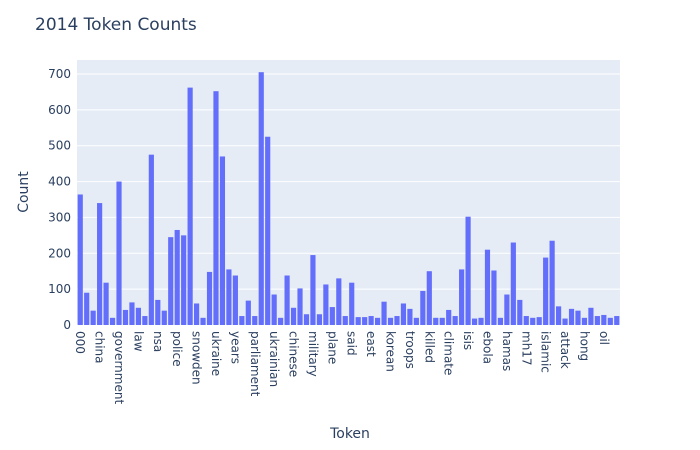 Image resolution: width=700 pixels, height=450 pixels. I want to click on x-tick-label: 000, so click(80, 342).